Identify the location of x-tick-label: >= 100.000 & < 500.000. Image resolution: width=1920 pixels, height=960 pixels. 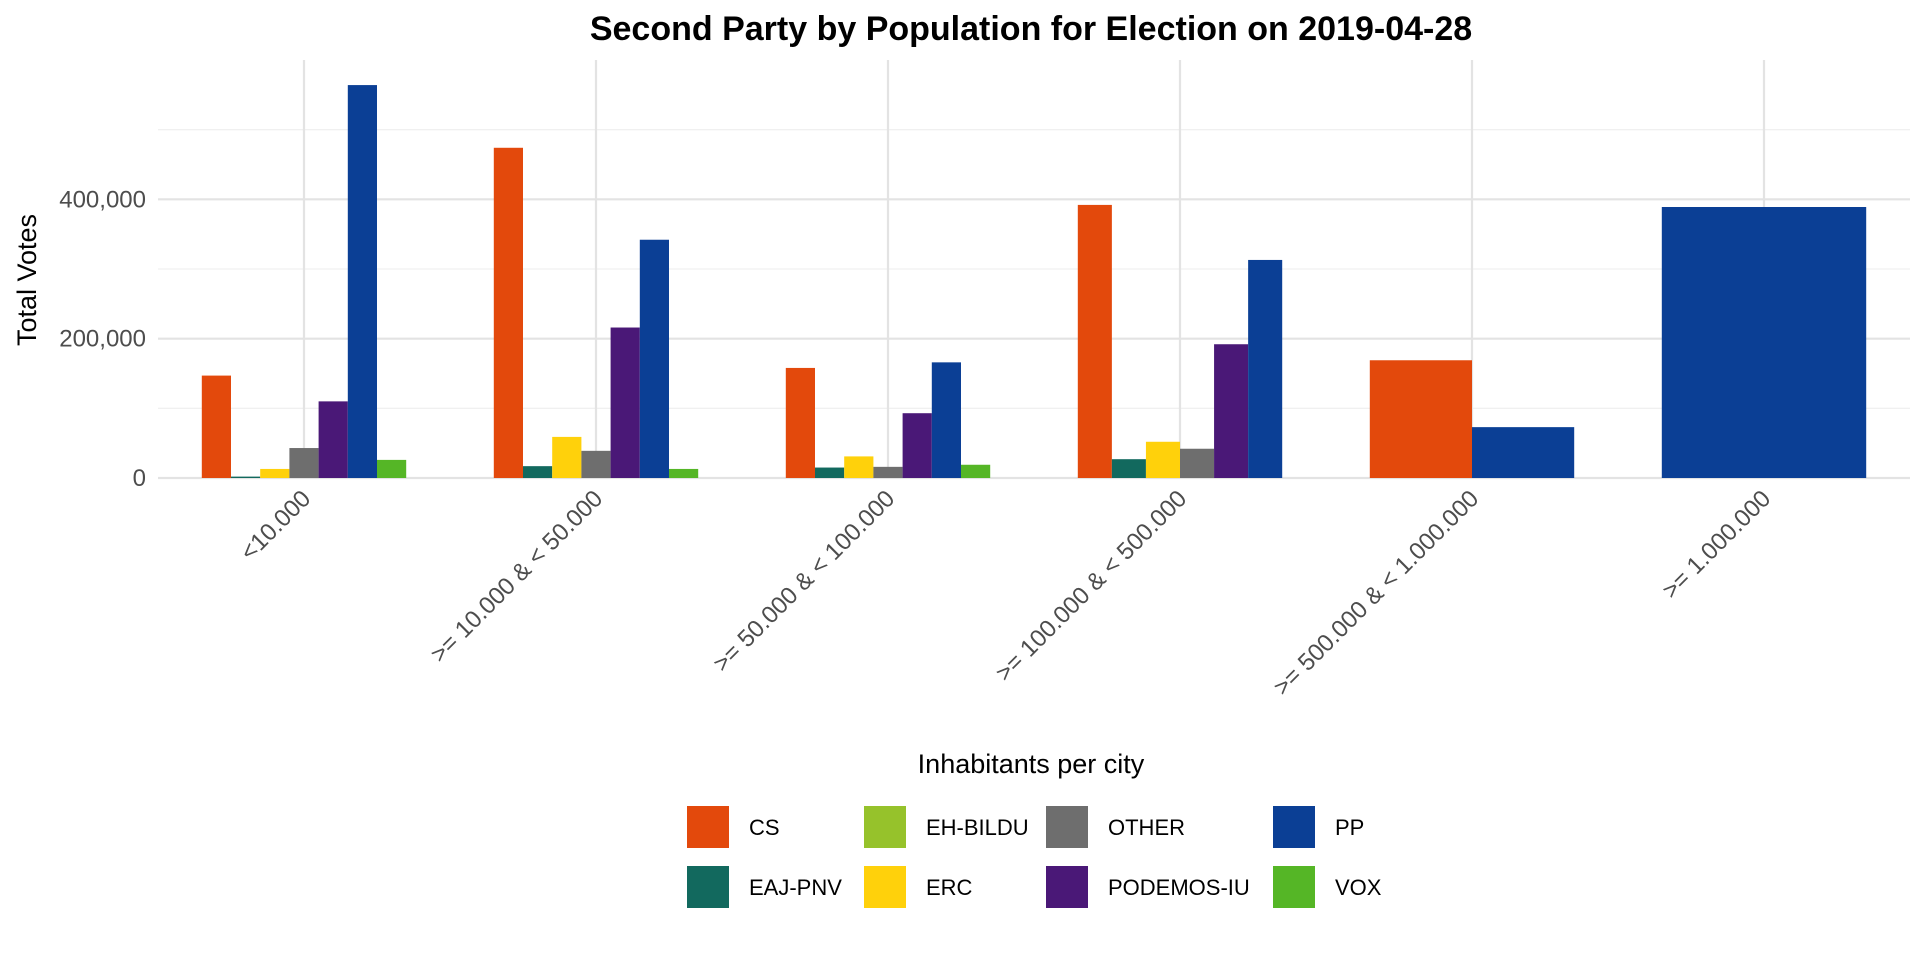
(1092, 586).